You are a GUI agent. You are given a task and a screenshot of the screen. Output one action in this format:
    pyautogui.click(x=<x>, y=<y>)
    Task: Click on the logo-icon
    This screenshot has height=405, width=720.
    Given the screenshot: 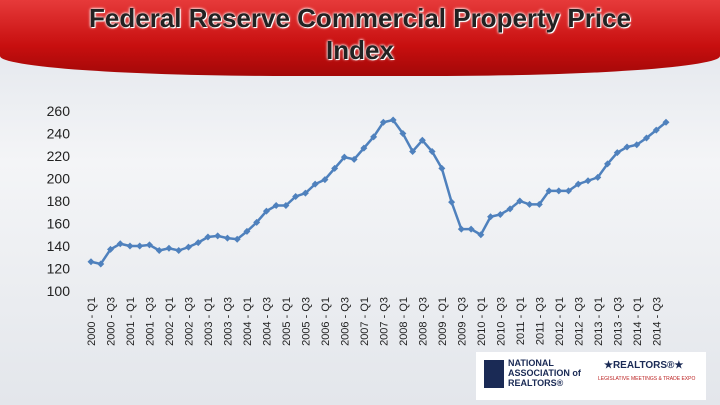 What is the action you would take?
    pyautogui.click(x=494, y=374)
    